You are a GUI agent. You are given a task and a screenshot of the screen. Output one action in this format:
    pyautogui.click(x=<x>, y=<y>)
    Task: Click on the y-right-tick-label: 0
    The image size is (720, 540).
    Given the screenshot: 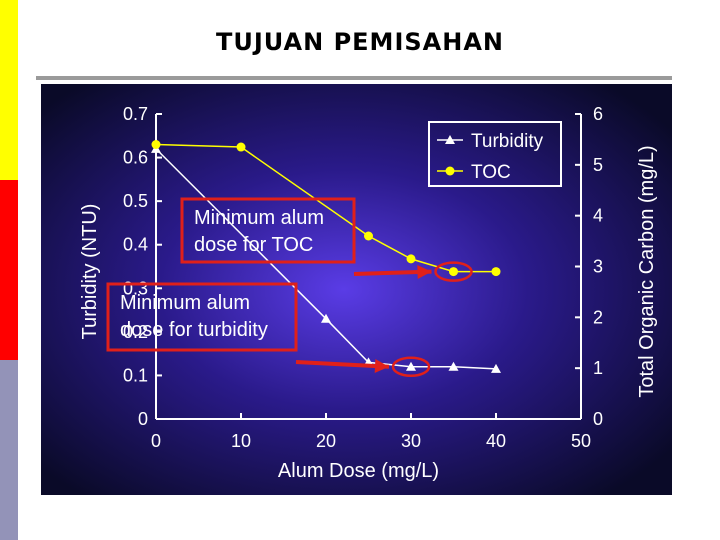 What is the action you would take?
    pyautogui.click(x=598, y=419)
    